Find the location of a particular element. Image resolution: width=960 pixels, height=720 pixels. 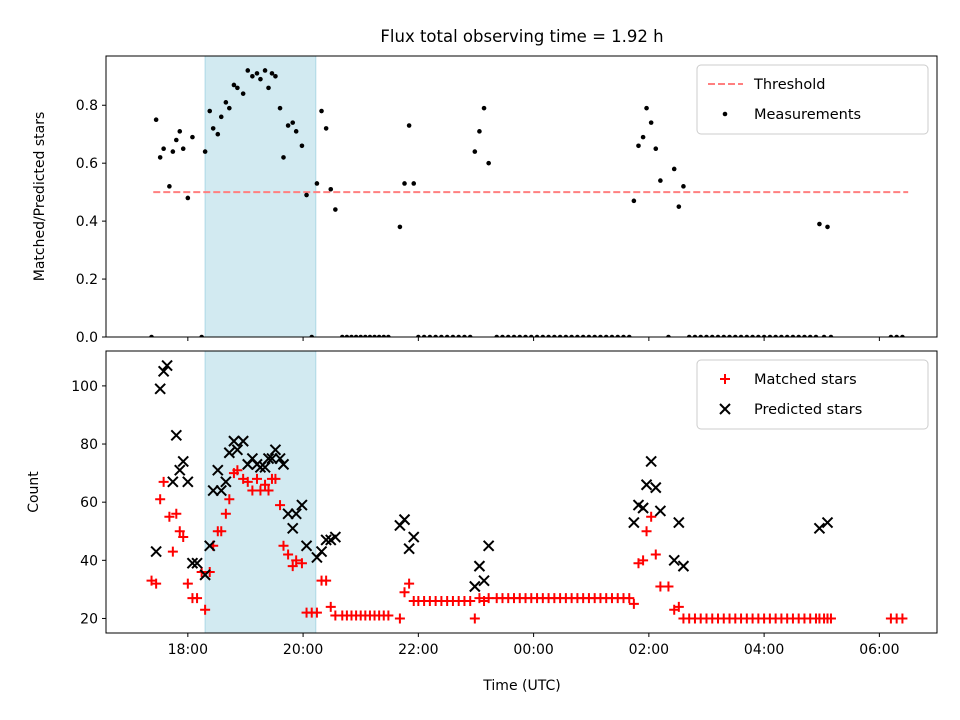

y-tick-label: 20 is located at coordinates (89, 619).